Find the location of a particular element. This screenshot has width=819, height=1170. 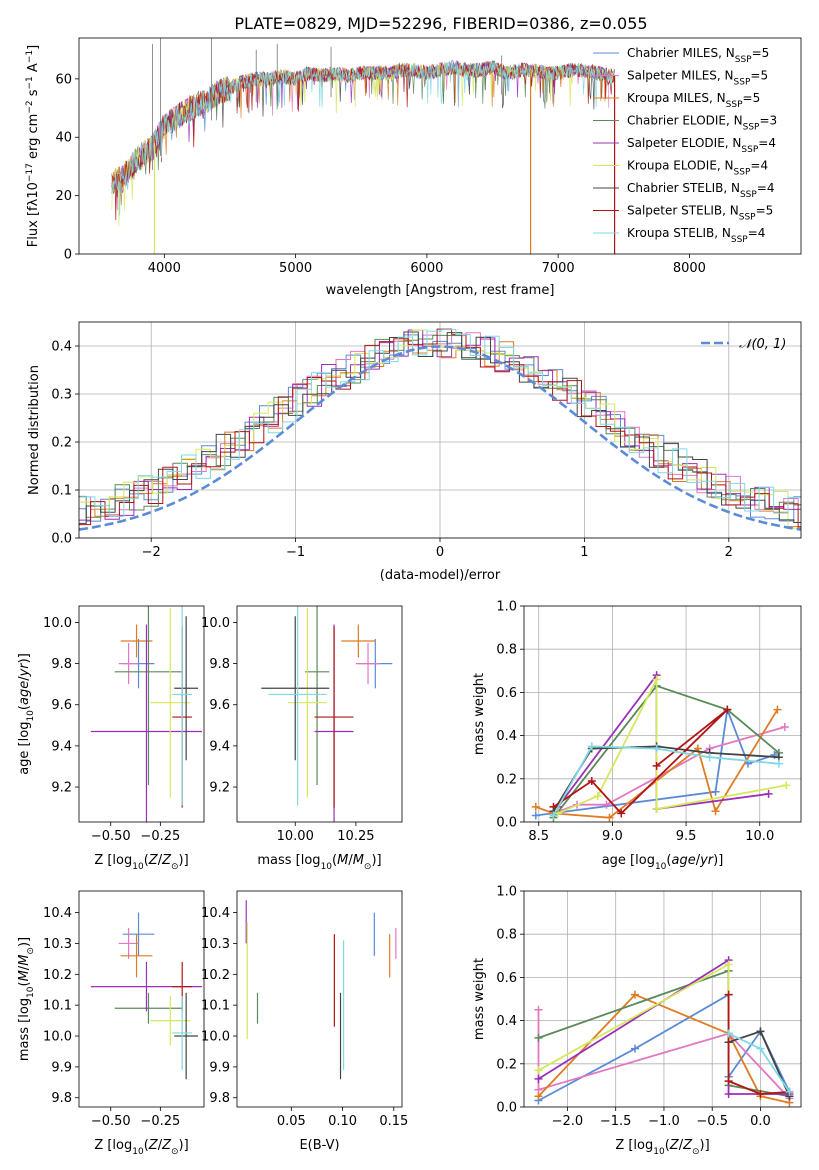

x-tick-label: −0.5 is located at coordinates (712, 1121).